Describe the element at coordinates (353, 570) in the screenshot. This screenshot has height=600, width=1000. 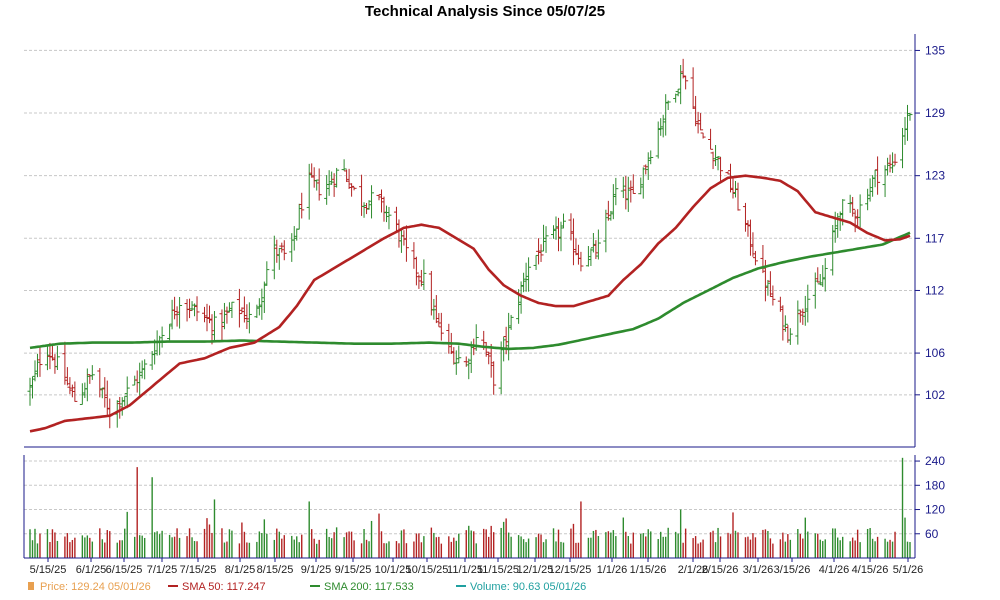
I see `date-tick-label: 9/15/25` at that location.